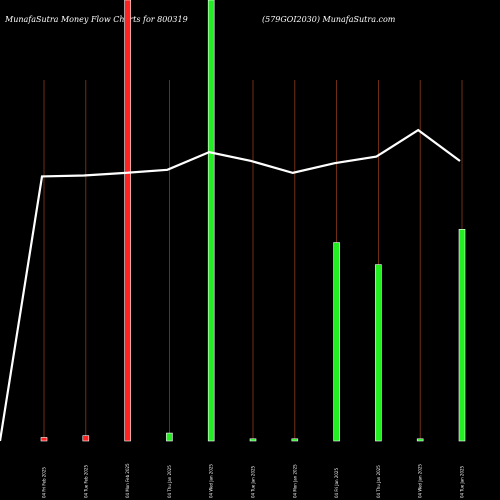 The image size is (500, 500). Describe the element at coordinates (336, 483) in the screenshot. I see `x-tick-label: 04 Fri Jan 2025` at that location.